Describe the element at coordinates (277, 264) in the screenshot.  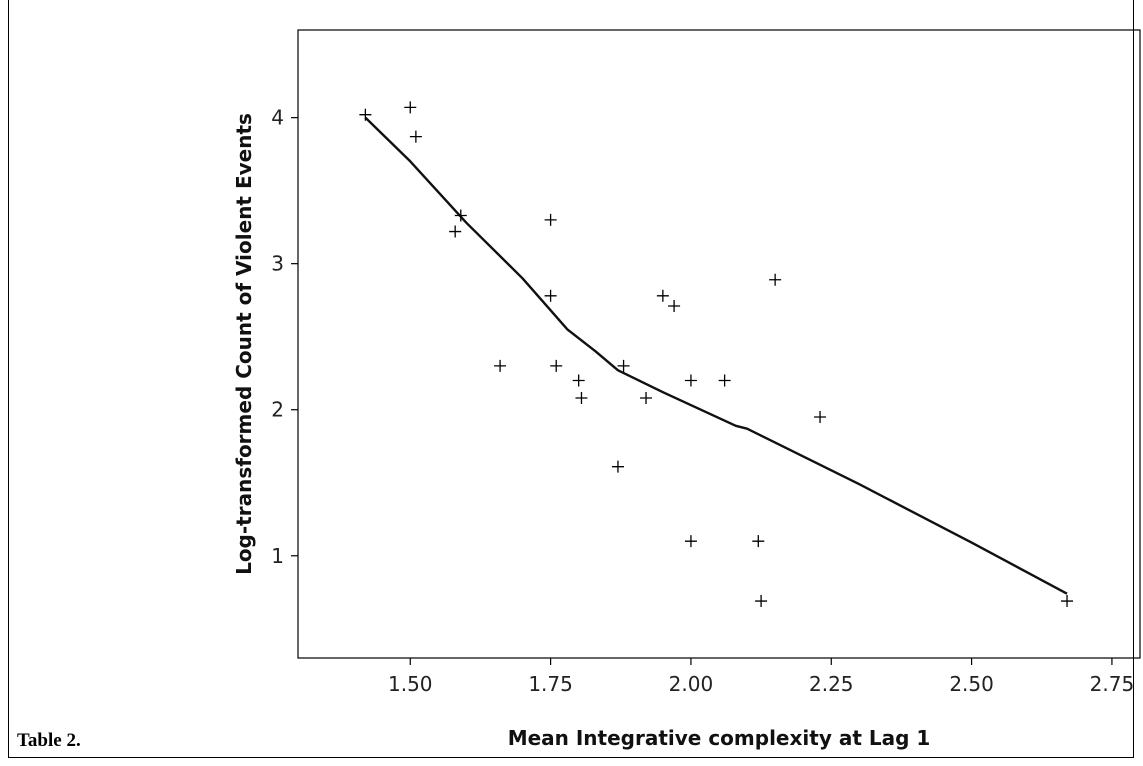
I see `y-tick-label: 3` at that location.